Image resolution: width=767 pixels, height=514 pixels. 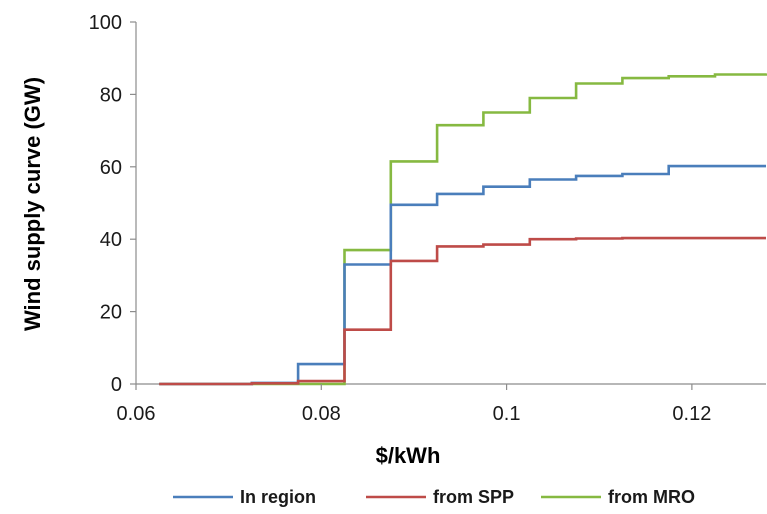 What do you see at coordinates (111, 168) in the screenshot?
I see `y-tick-label: 60` at bounding box center [111, 168].